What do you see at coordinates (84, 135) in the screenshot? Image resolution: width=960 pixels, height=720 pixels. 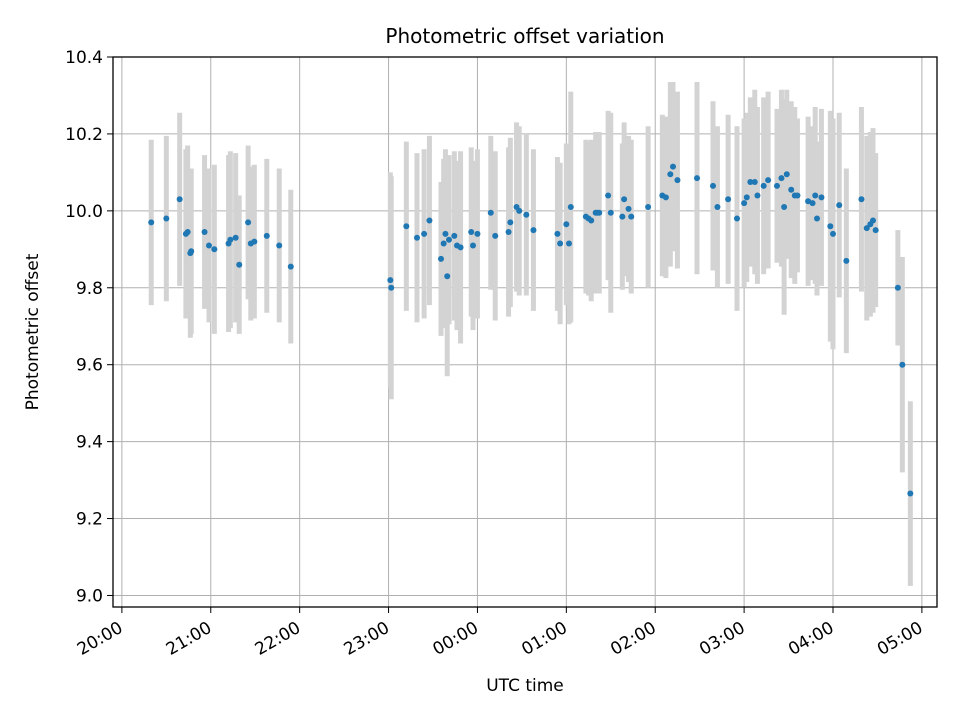 I see `y-tick-label: 10.2` at bounding box center [84, 135].